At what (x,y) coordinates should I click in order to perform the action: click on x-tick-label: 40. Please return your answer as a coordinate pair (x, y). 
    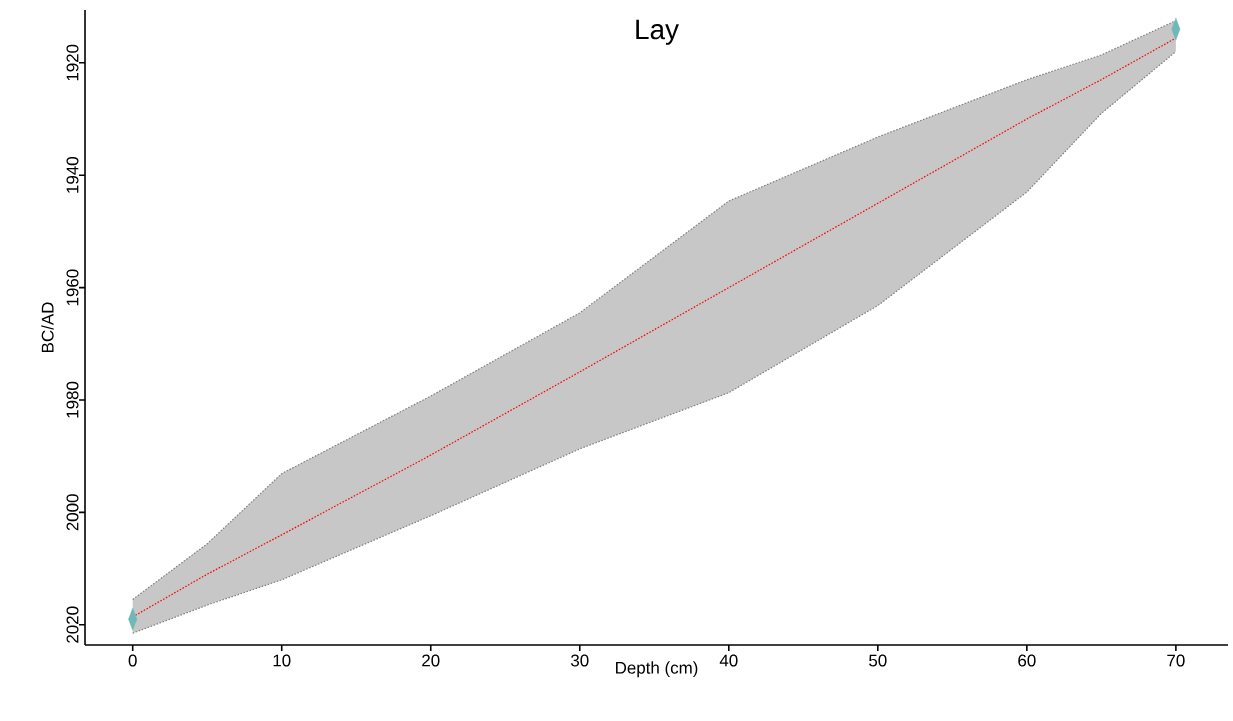
    Looking at the image, I should click on (728, 660).